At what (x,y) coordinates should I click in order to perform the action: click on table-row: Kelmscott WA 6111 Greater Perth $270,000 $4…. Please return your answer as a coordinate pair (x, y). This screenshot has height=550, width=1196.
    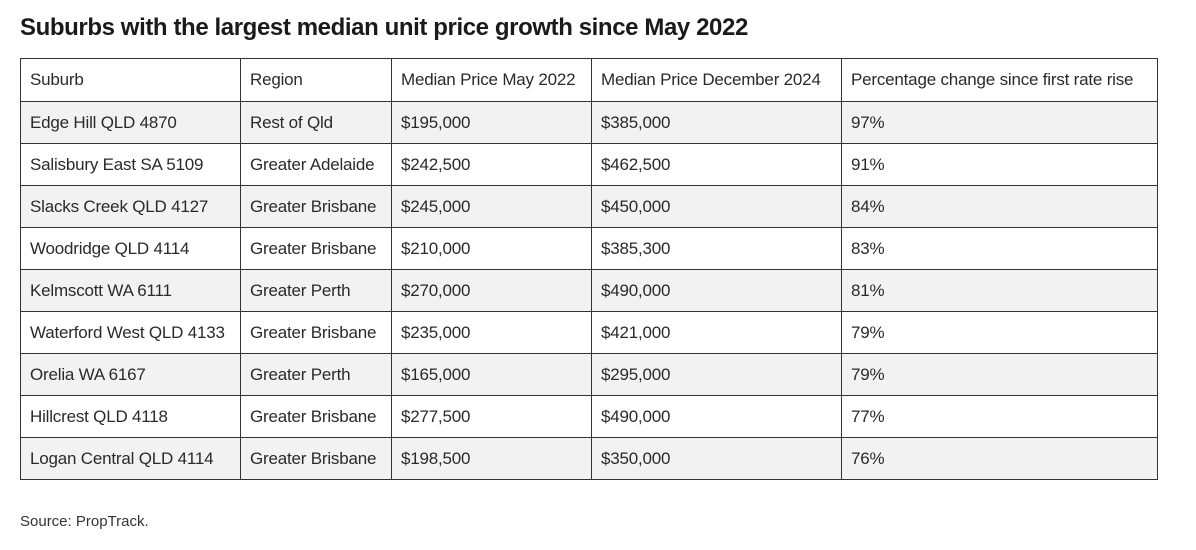
    Looking at the image, I should click on (589, 290).